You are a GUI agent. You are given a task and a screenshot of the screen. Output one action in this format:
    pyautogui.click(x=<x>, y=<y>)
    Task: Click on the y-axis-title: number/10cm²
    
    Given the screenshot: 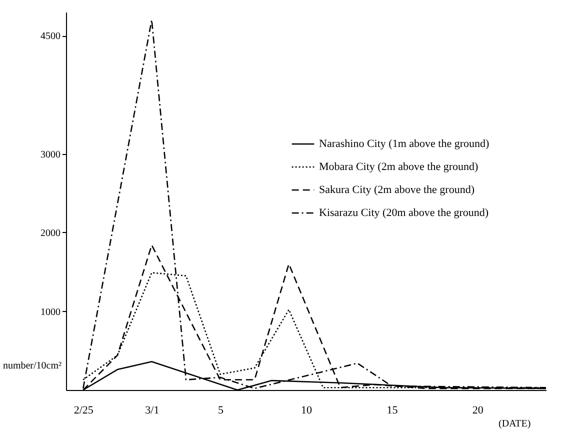 What is the action you would take?
    pyautogui.click(x=32, y=366)
    